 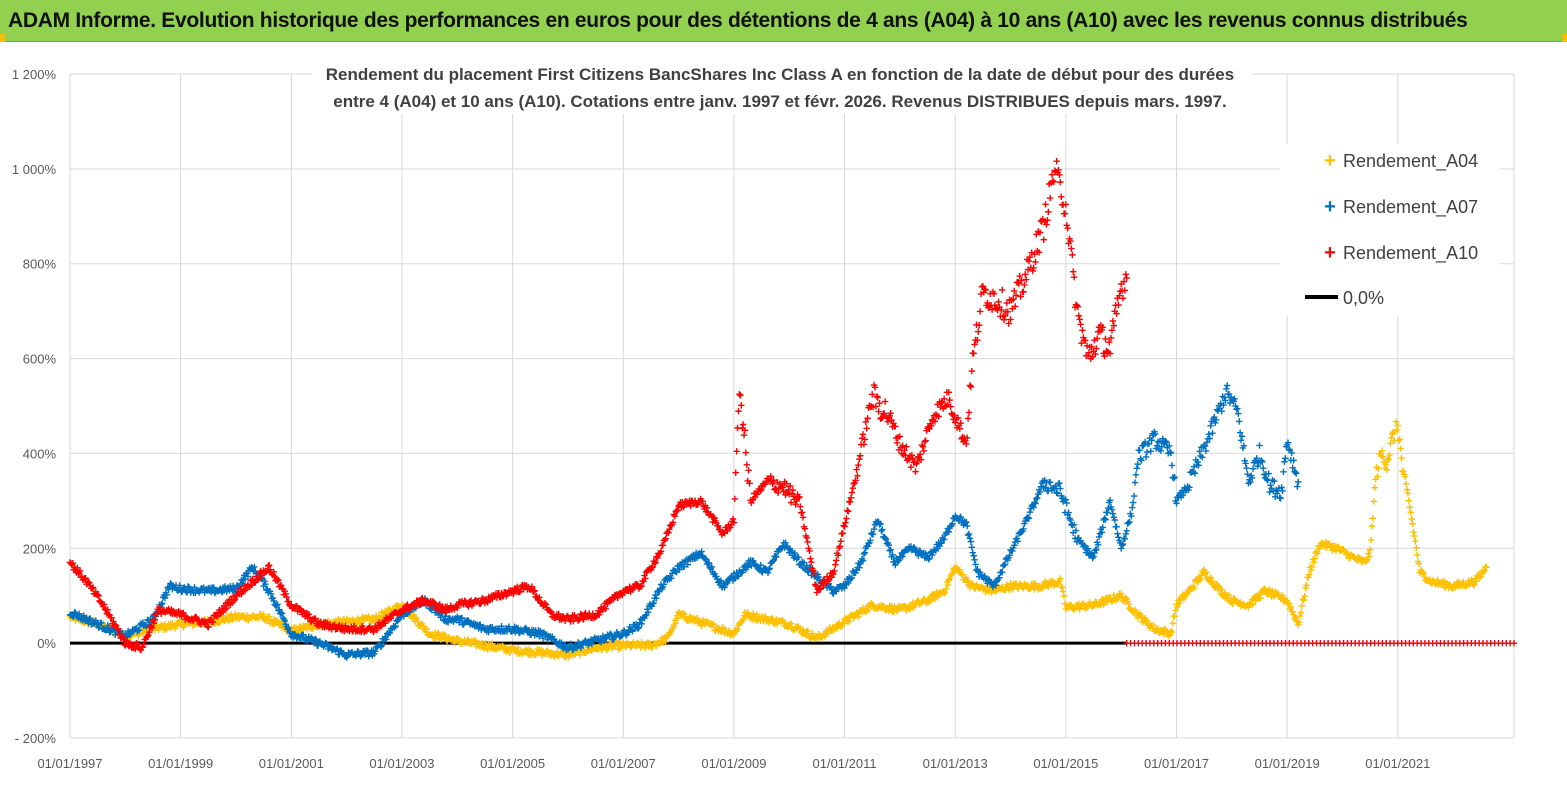 I want to click on legend-label-a10: Rendement_A10, so click(x=1410, y=253).